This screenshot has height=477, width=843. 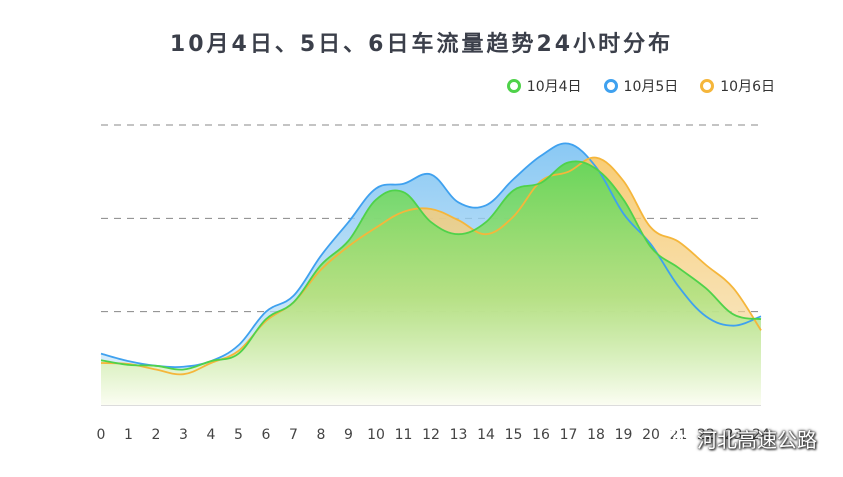 I want to click on x-tick-label: 19, so click(x=624, y=435).